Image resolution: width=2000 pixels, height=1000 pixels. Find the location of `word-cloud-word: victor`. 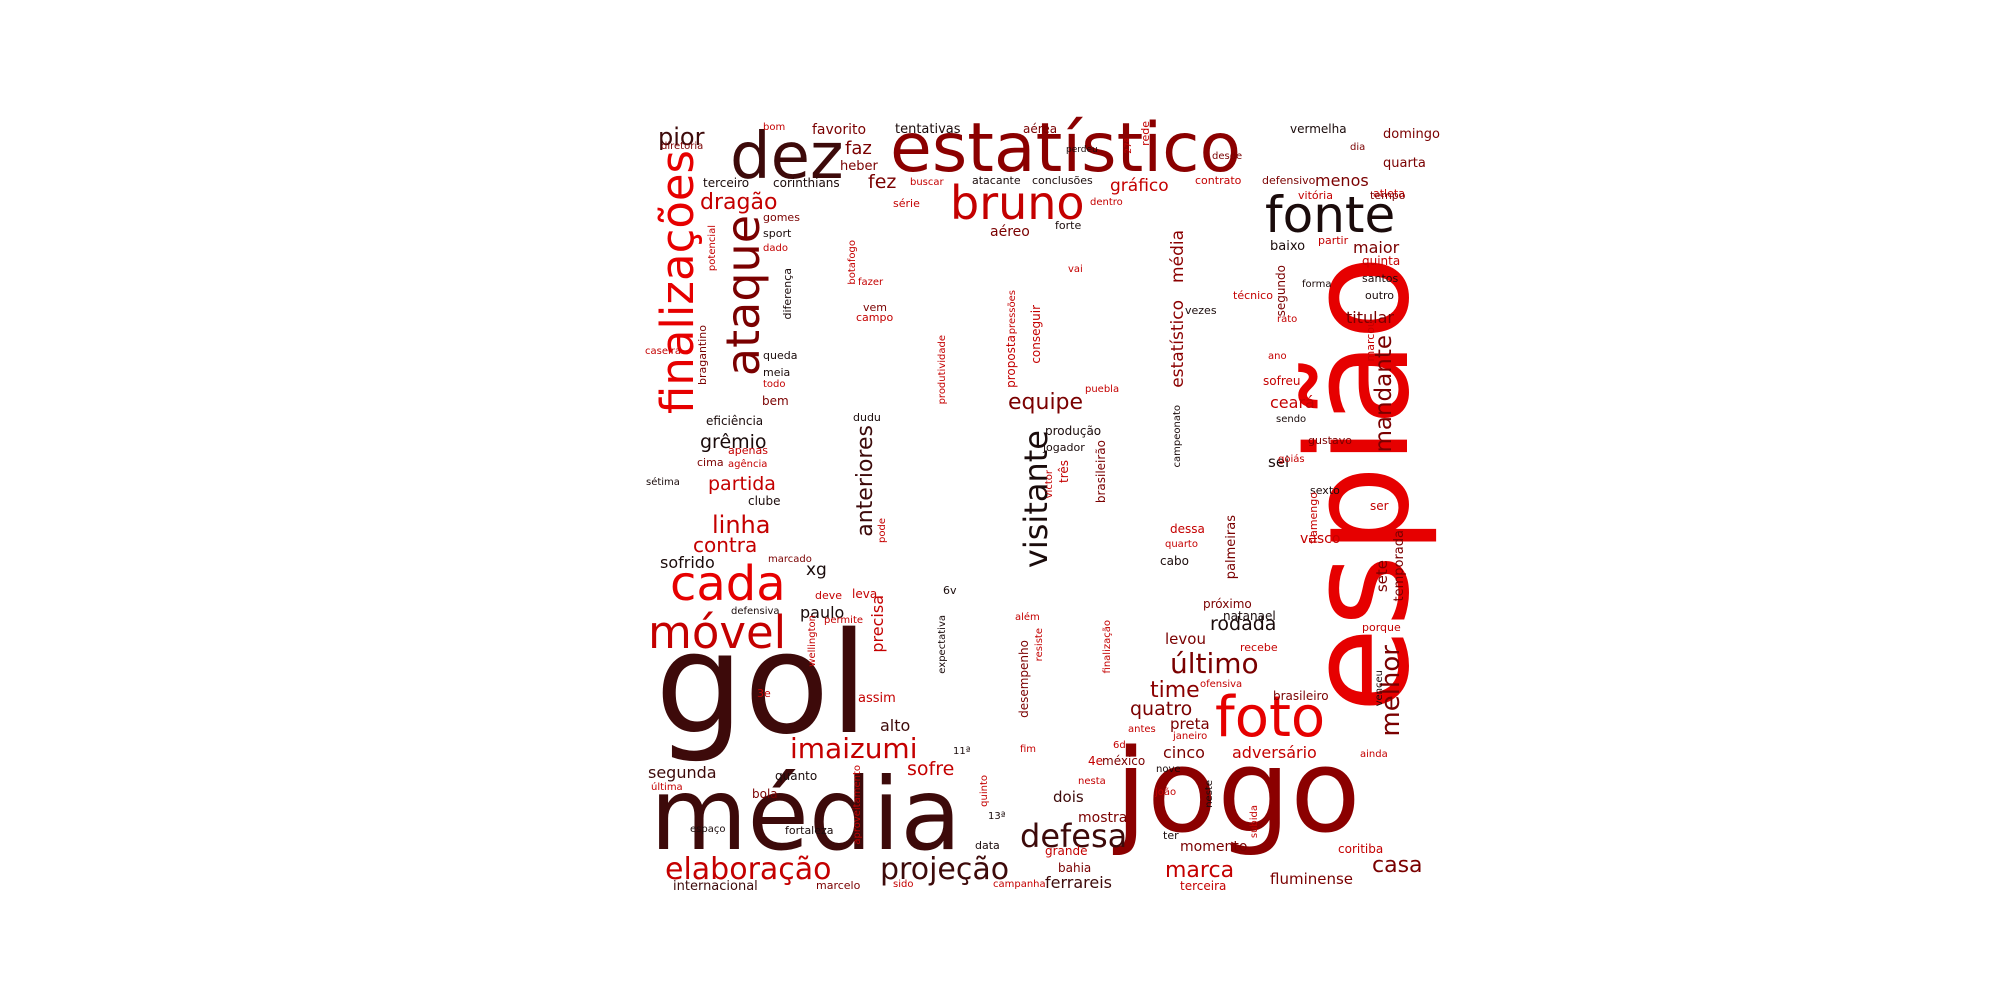

word-cloud-word: victor is located at coordinates (1049, 484).